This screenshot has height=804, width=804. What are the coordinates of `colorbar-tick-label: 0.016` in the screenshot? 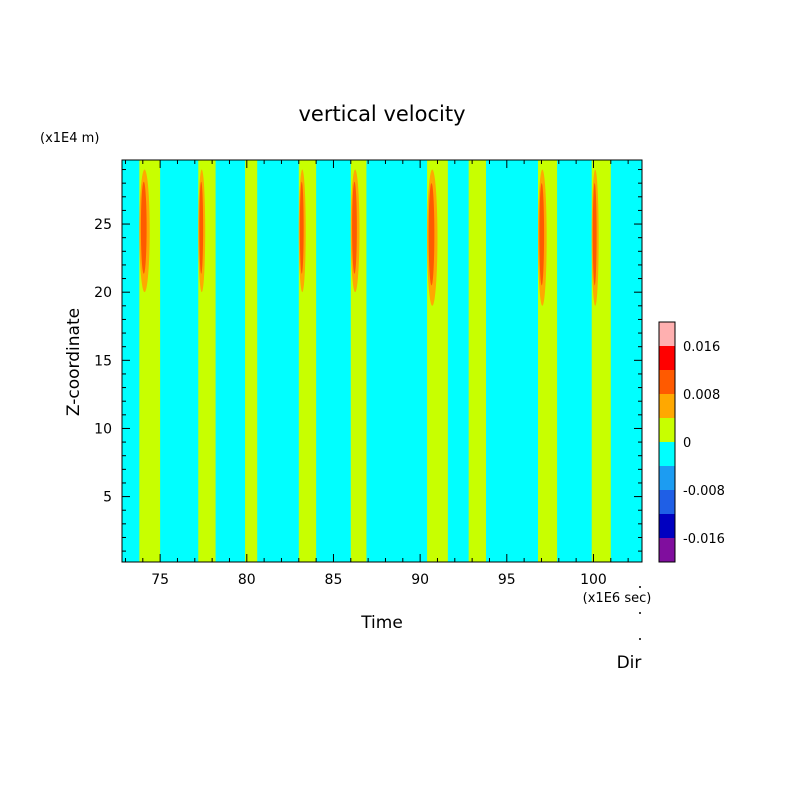 It's located at (701, 347).